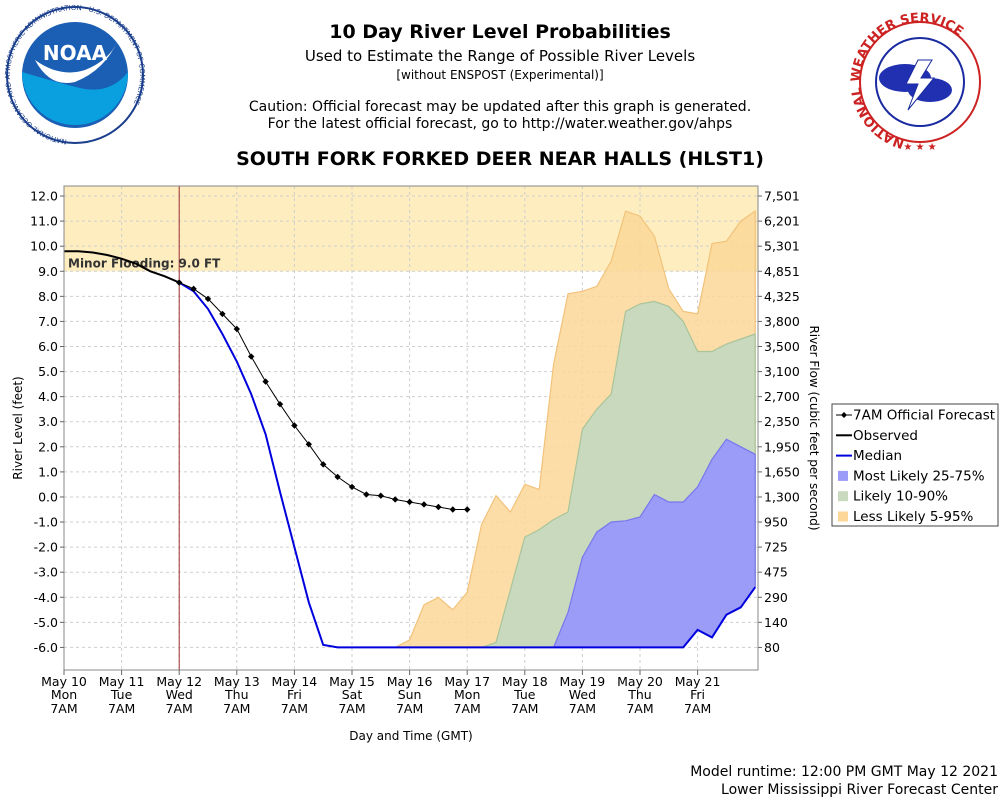  What do you see at coordinates (295, 681) in the screenshot?
I see `x-tick-date: May 14` at bounding box center [295, 681].